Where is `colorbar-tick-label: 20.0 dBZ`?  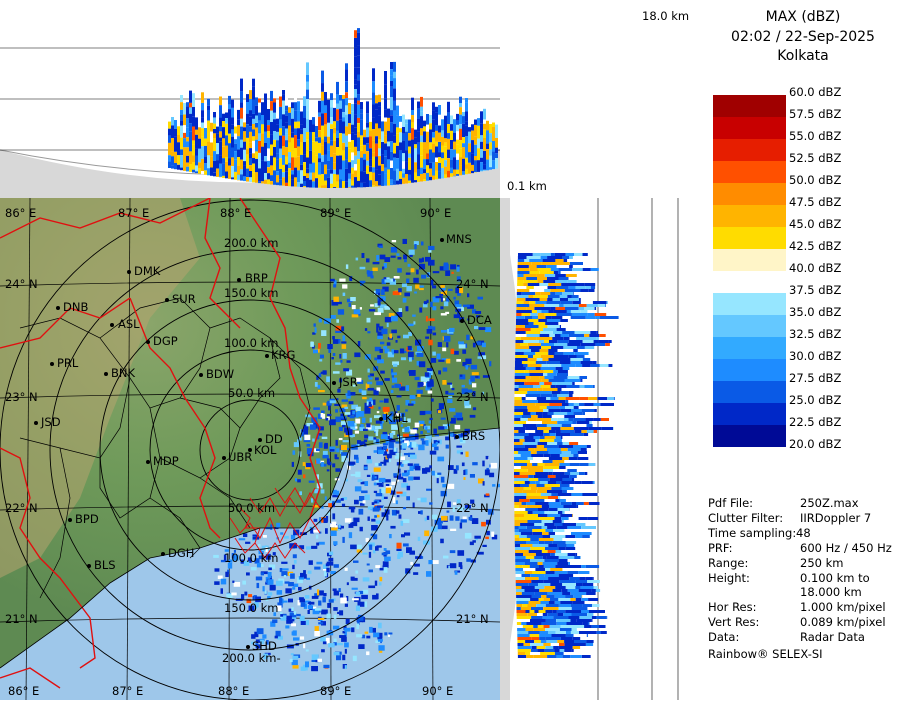 colorbar-tick-label: 20.0 dBZ is located at coordinates (815, 444).